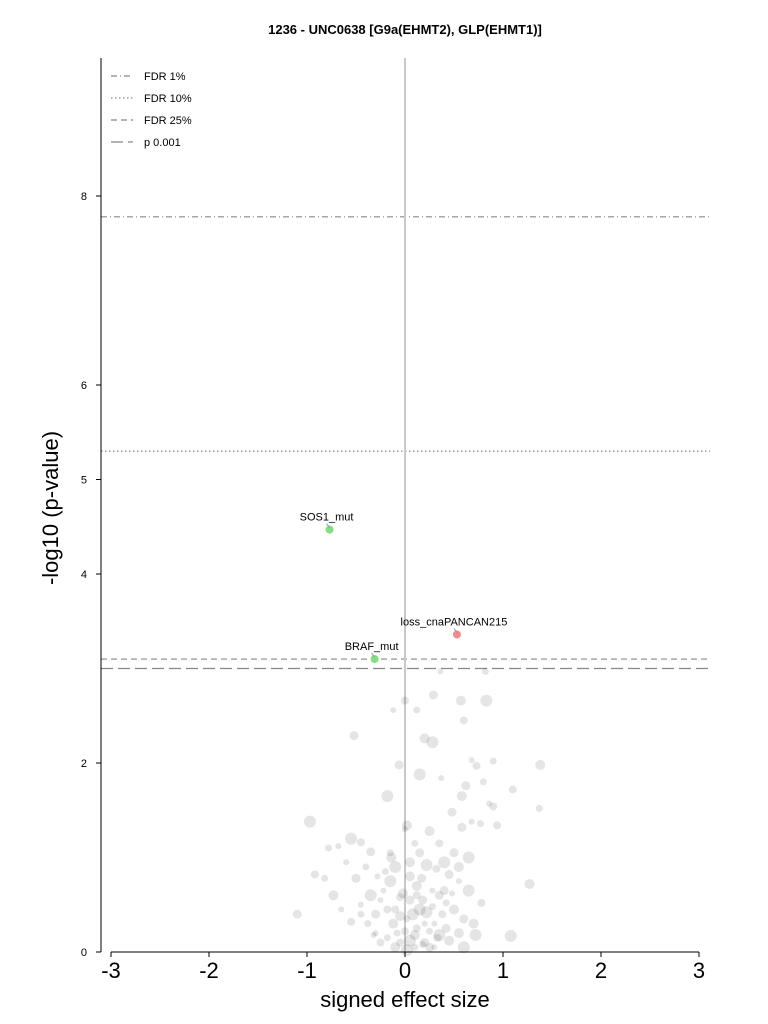  Describe the element at coordinates (454, 622) in the screenshot. I see `highlight-label-1: loss_cnaPANCAN215` at that location.